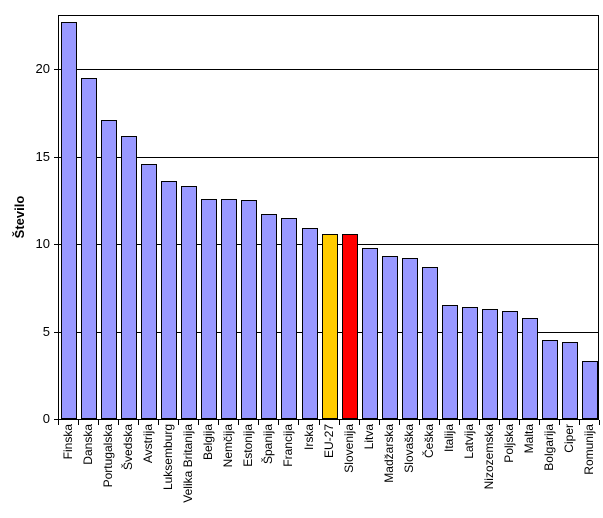 This screenshot has height=518, width=603. What do you see at coordinates (549, 379) in the screenshot?
I see `bar-bolgarija` at bounding box center [549, 379].